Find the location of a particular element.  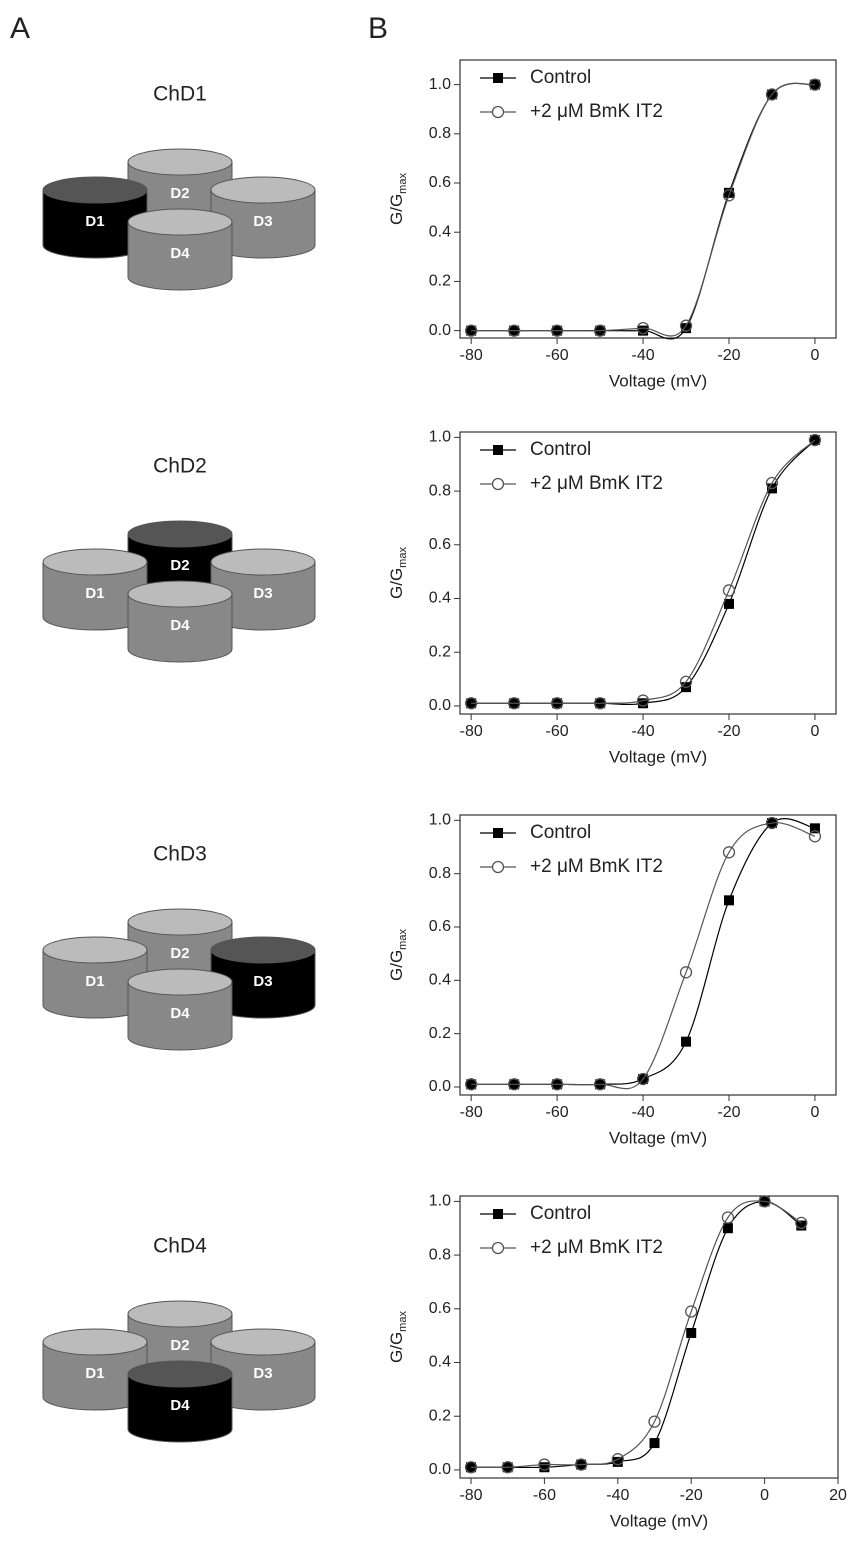

x-tick-label: 20 is located at coordinates (838, 1495).